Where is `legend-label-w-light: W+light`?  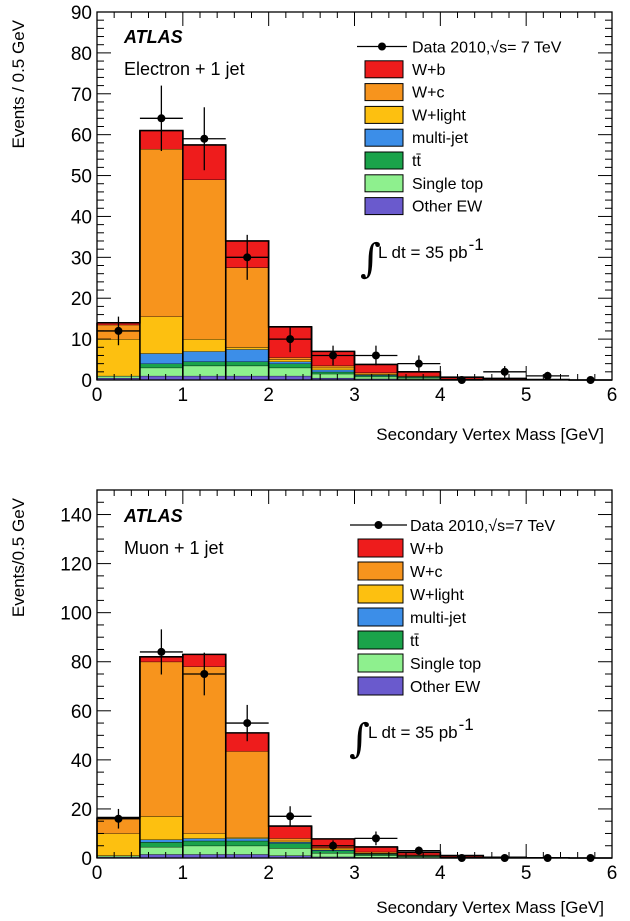 legend-label-w-light: W+light is located at coordinates (437, 595).